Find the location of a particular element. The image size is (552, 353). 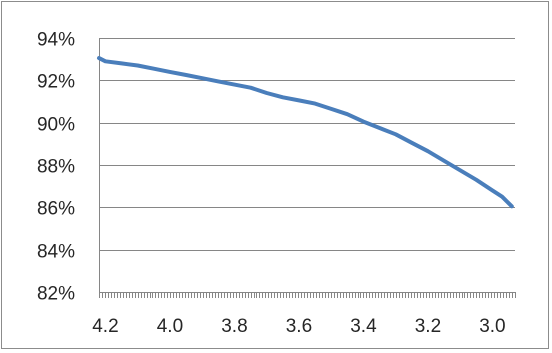

x-tick-label: 3.6 is located at coordinates (299, 326).